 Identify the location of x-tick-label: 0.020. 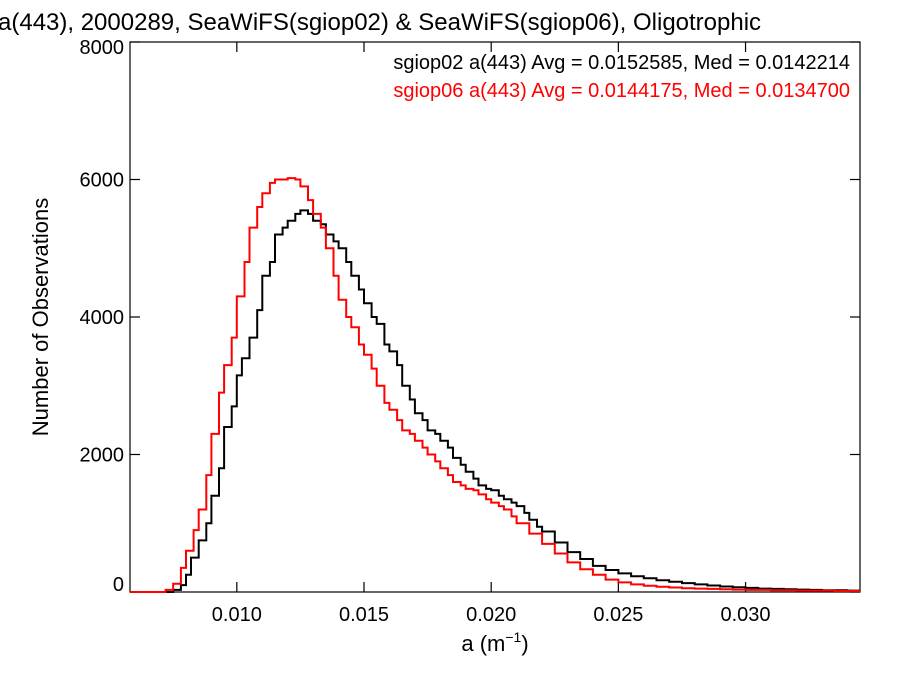
(491, 615).